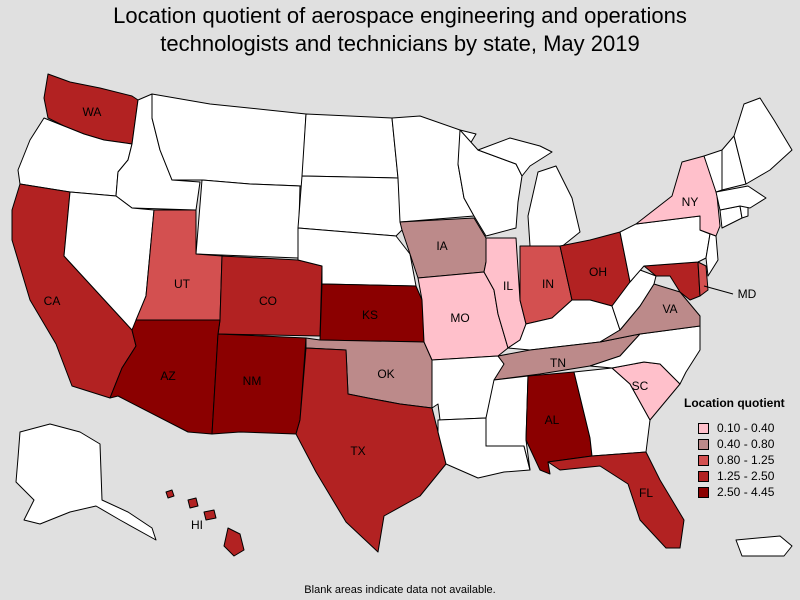 This screenshot has width=800, height=600. What do you see at coordinates (515, 157) in the screenshot?
I see `state-mi-upper` at bounding box center [515, 157].